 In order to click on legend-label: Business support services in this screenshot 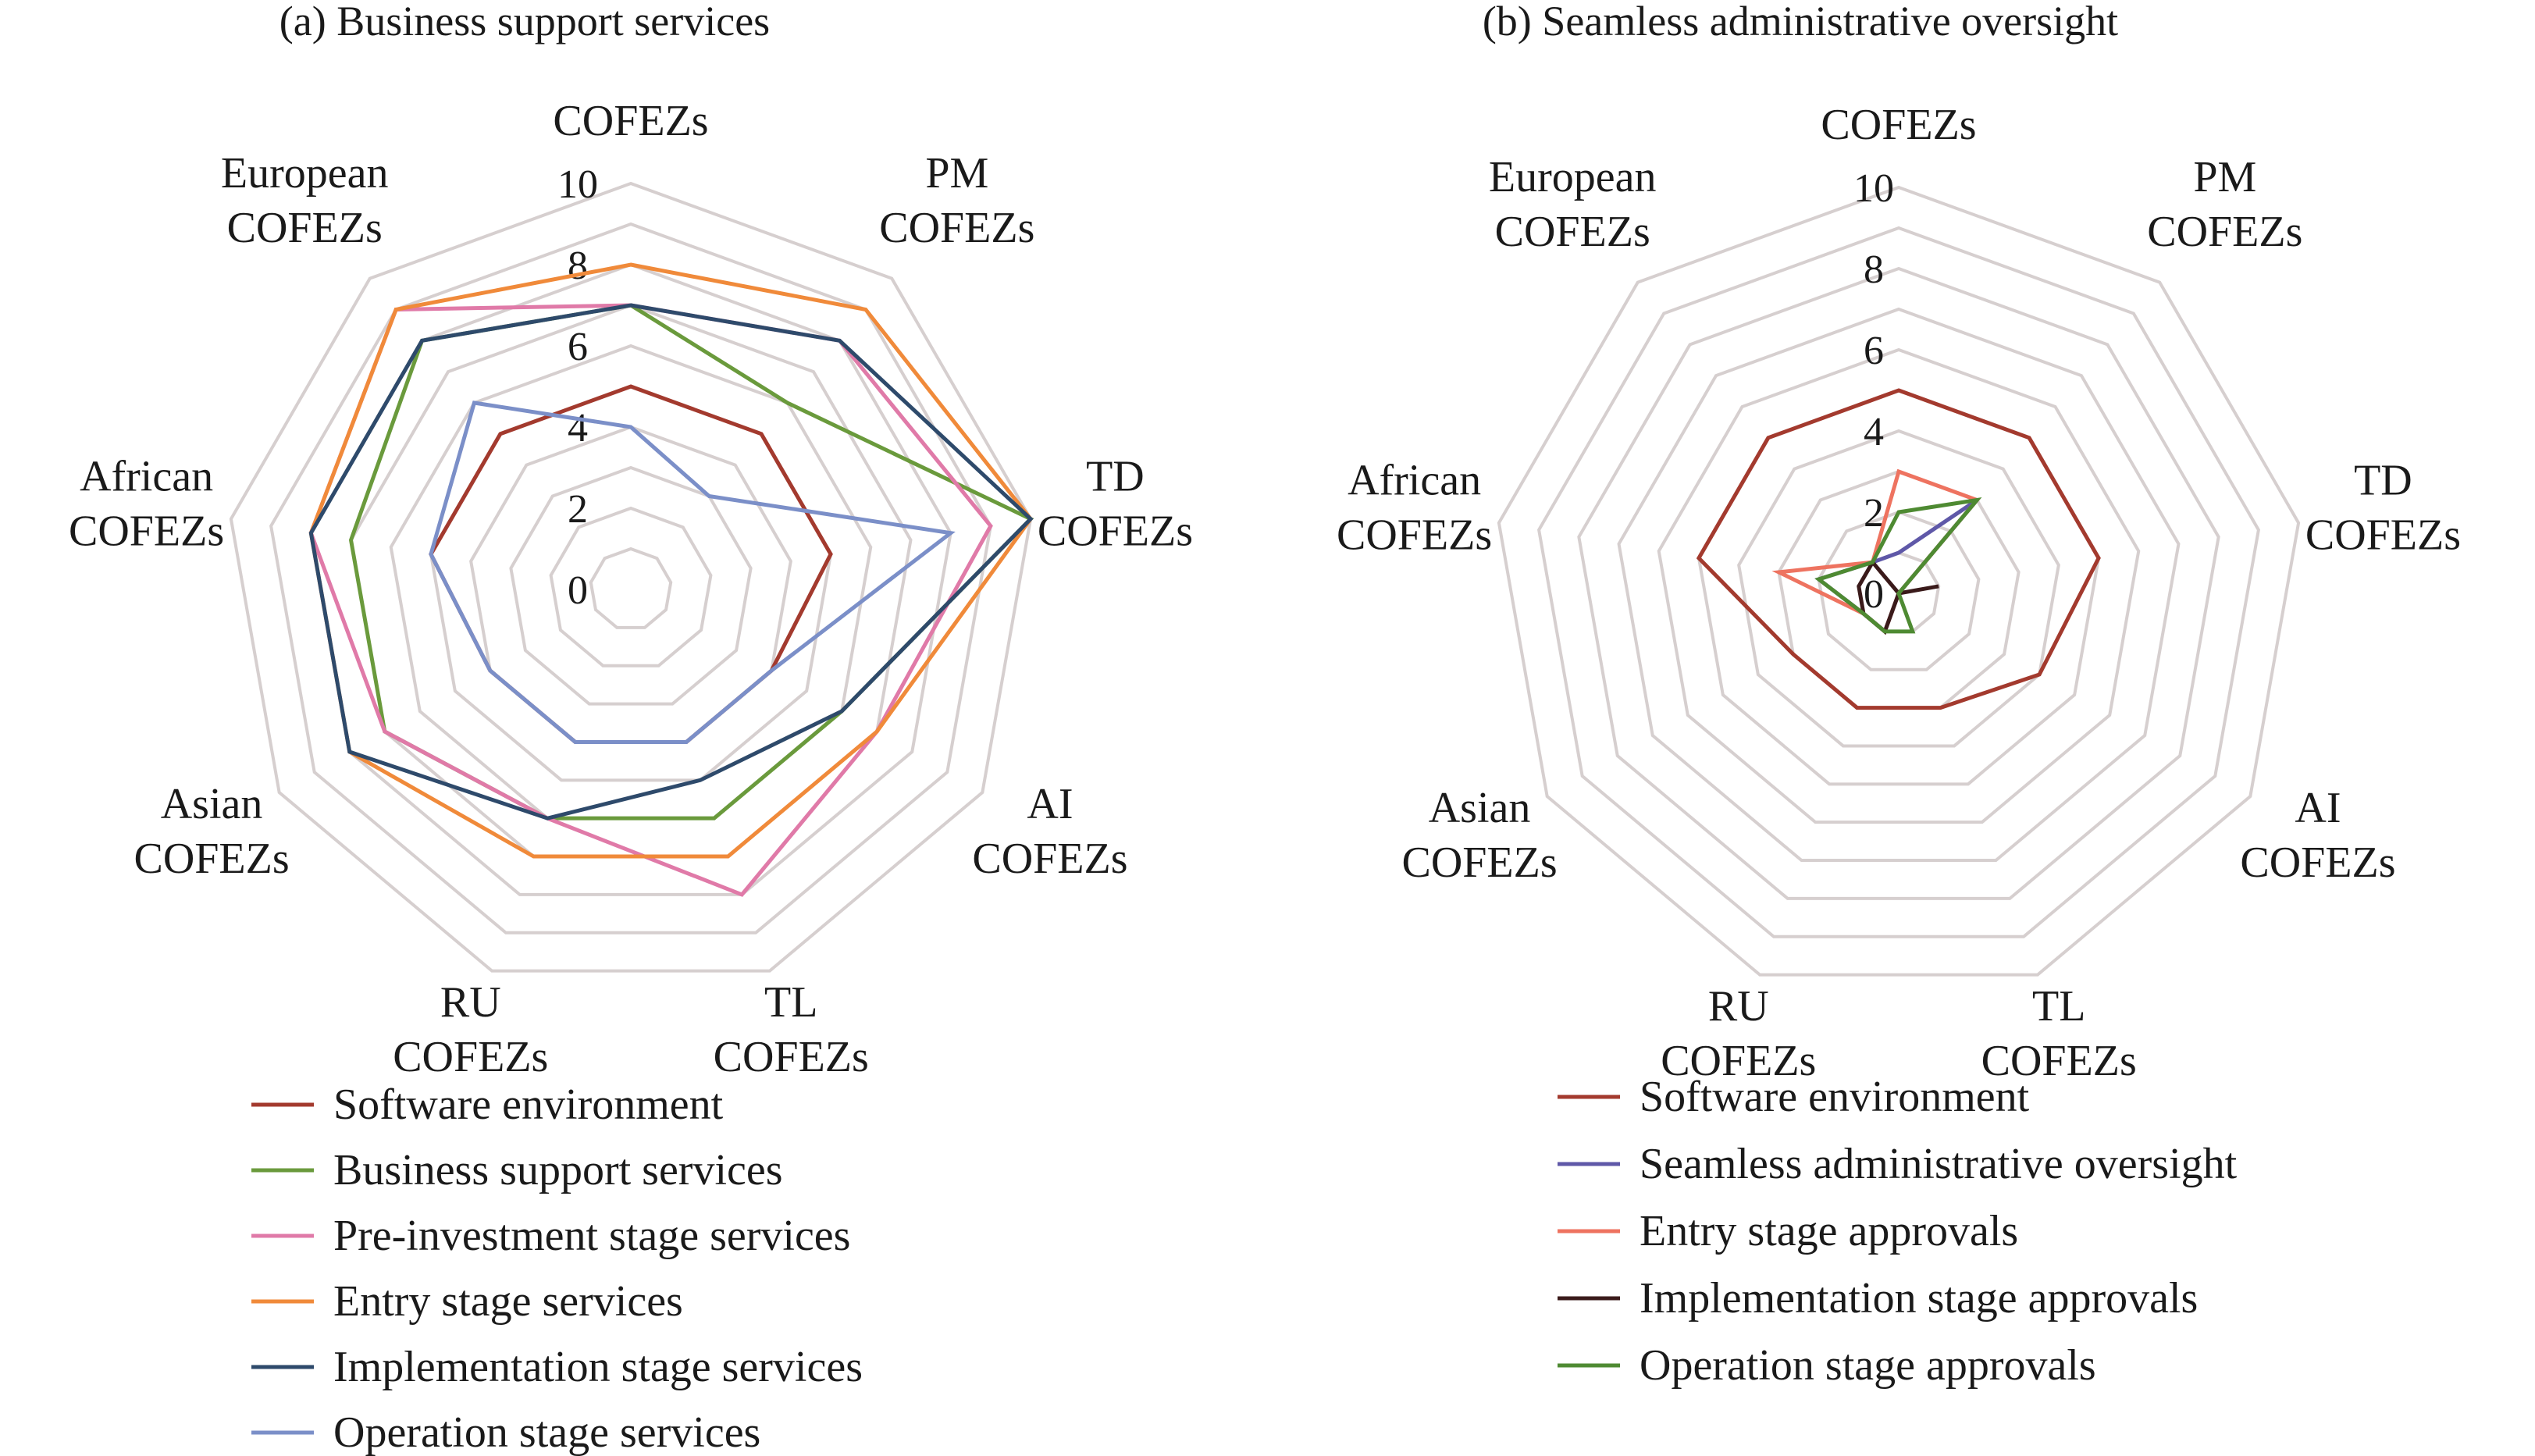, I will do `click(558, 1170)`.